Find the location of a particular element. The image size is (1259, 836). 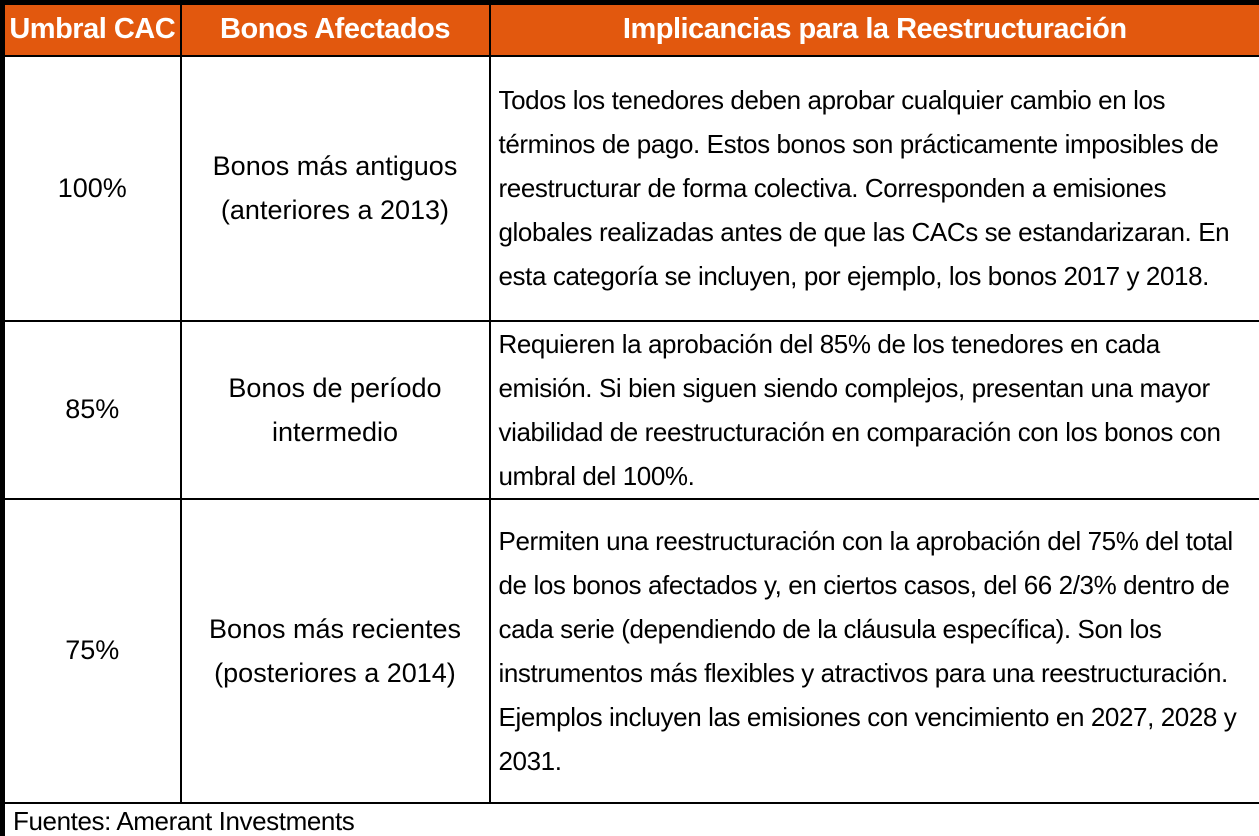

column-header-bonos-afectados: Bonos Afectados is located at coordinates (335, 29).